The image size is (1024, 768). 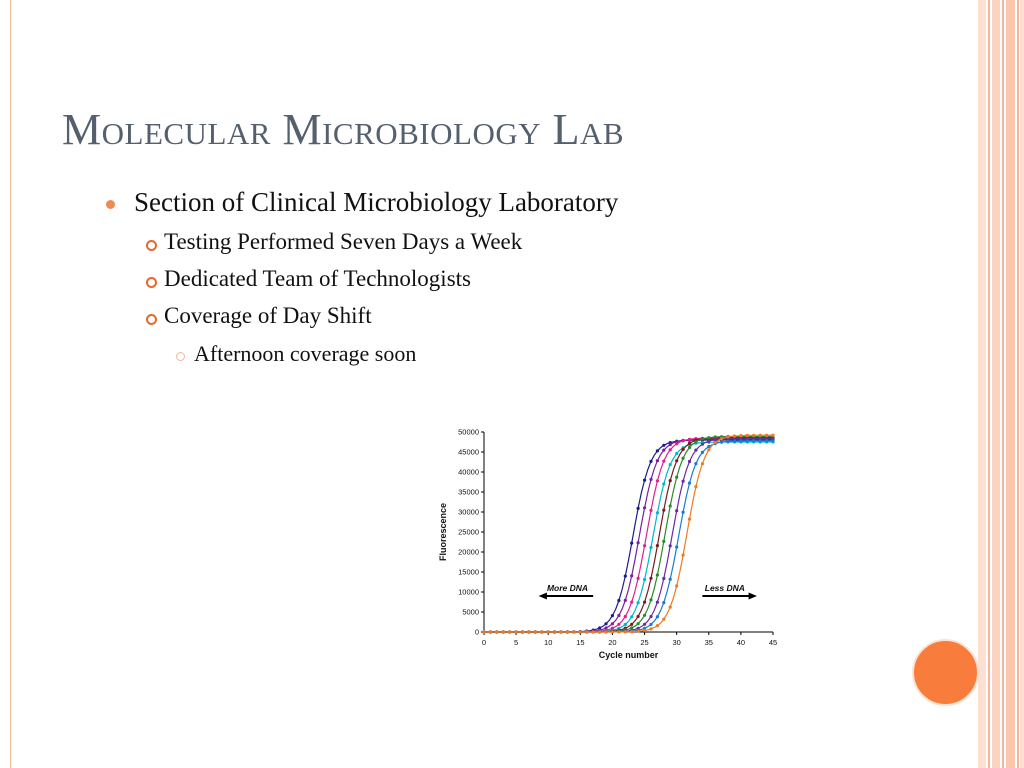 I want to click on y-tick-label: 45000, so click(x=468, y=452).